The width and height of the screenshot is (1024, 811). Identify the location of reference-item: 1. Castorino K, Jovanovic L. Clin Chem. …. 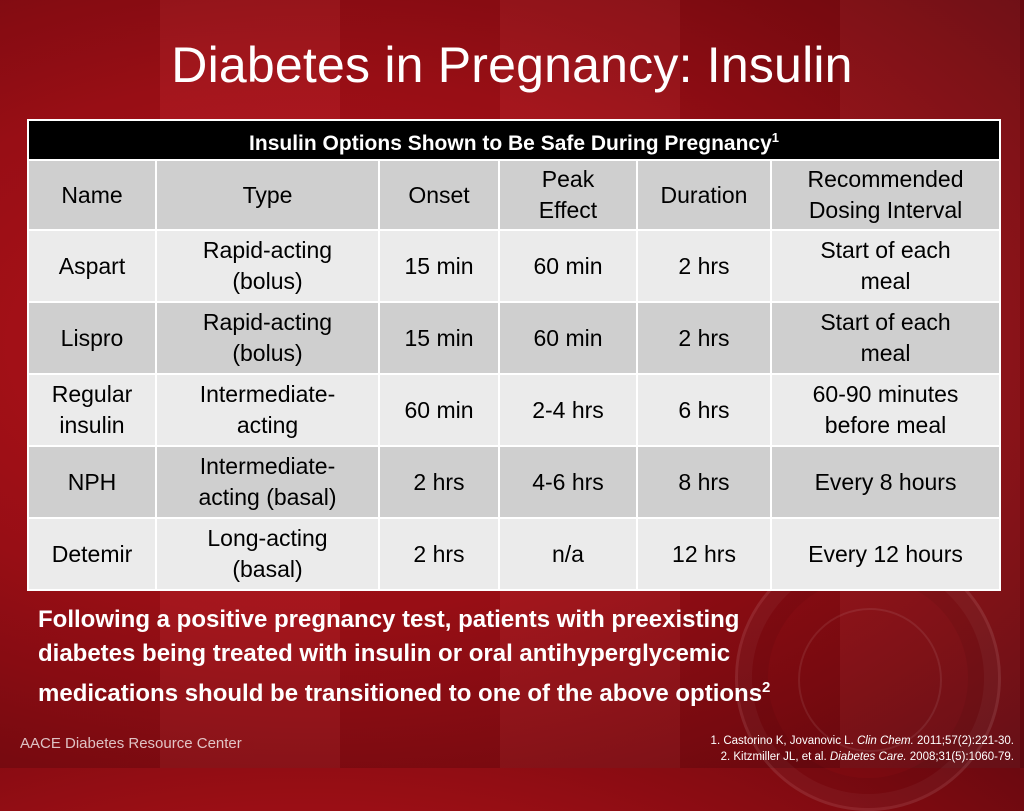
(862, 741).